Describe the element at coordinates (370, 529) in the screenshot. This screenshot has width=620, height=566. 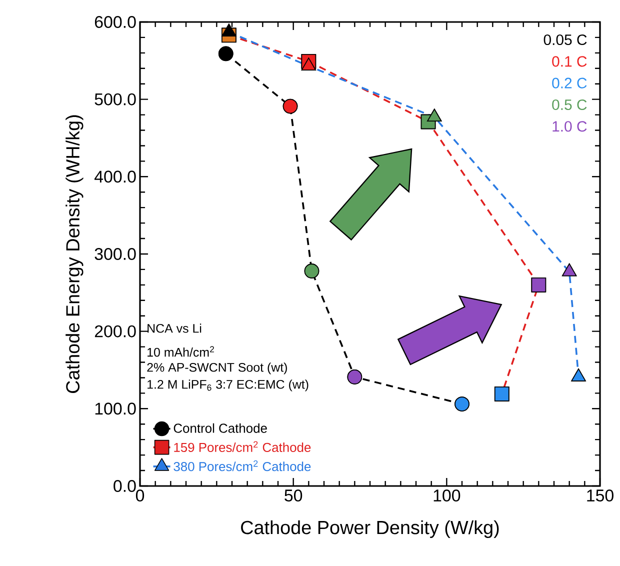
I see `x-axis-title: Cathode Power Density (W/kg)` at that location.